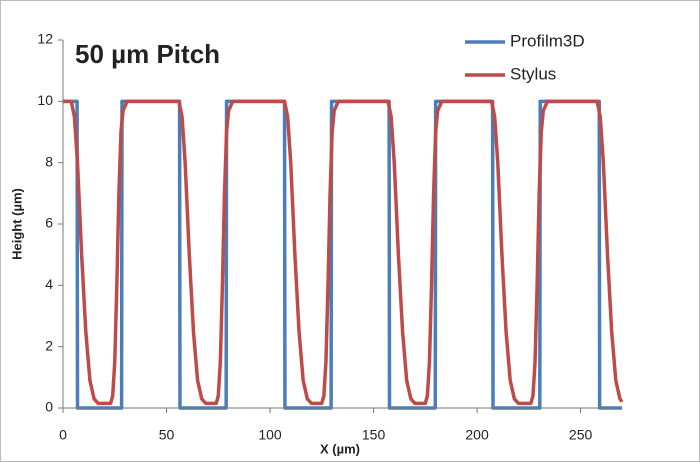 This screenshot has width=700, height=462. Describe the element at coordinates (45, 39) in the screenshot. I see `y-tick-label: 12` at that location.